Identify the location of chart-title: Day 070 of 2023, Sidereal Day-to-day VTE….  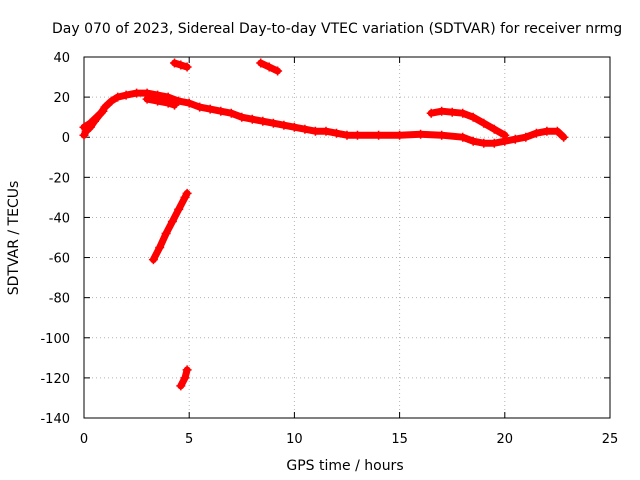
(337, 29).